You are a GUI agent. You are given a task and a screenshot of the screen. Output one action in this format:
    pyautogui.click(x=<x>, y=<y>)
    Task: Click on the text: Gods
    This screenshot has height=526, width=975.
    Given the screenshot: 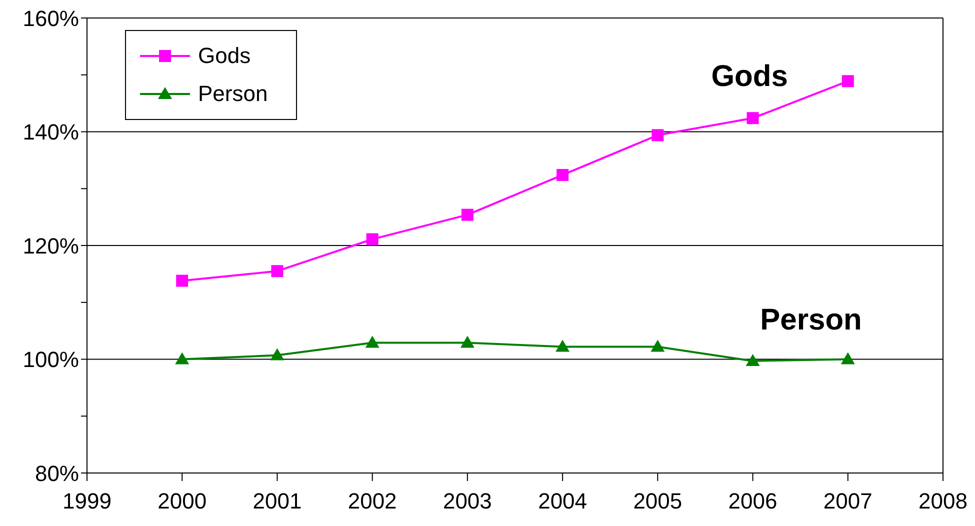 What is the action you would take?
    pyautogui.click(x=749, y=77)
    